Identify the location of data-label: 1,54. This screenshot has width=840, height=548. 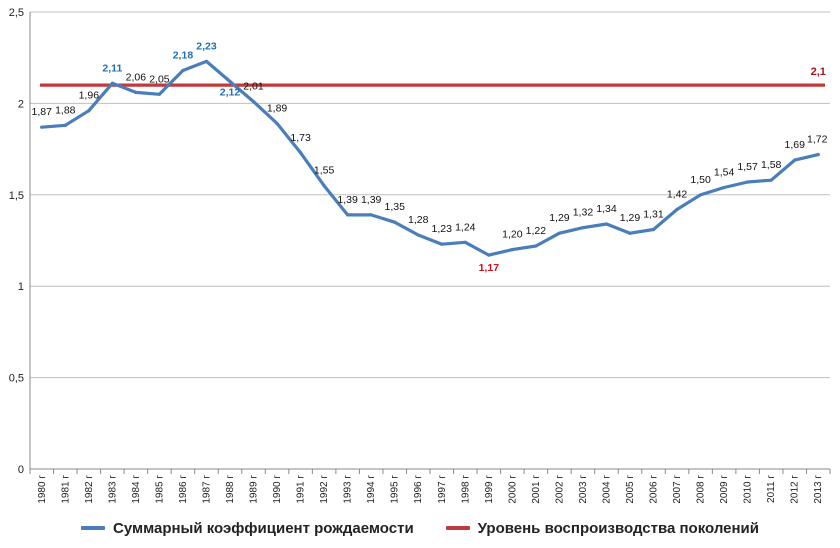
(724, 172).